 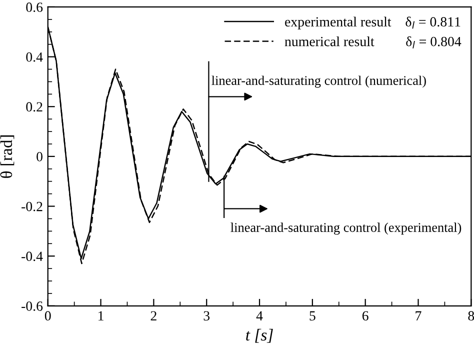 I want to click on x-tick-label: 0, so click(x=47, y=316).